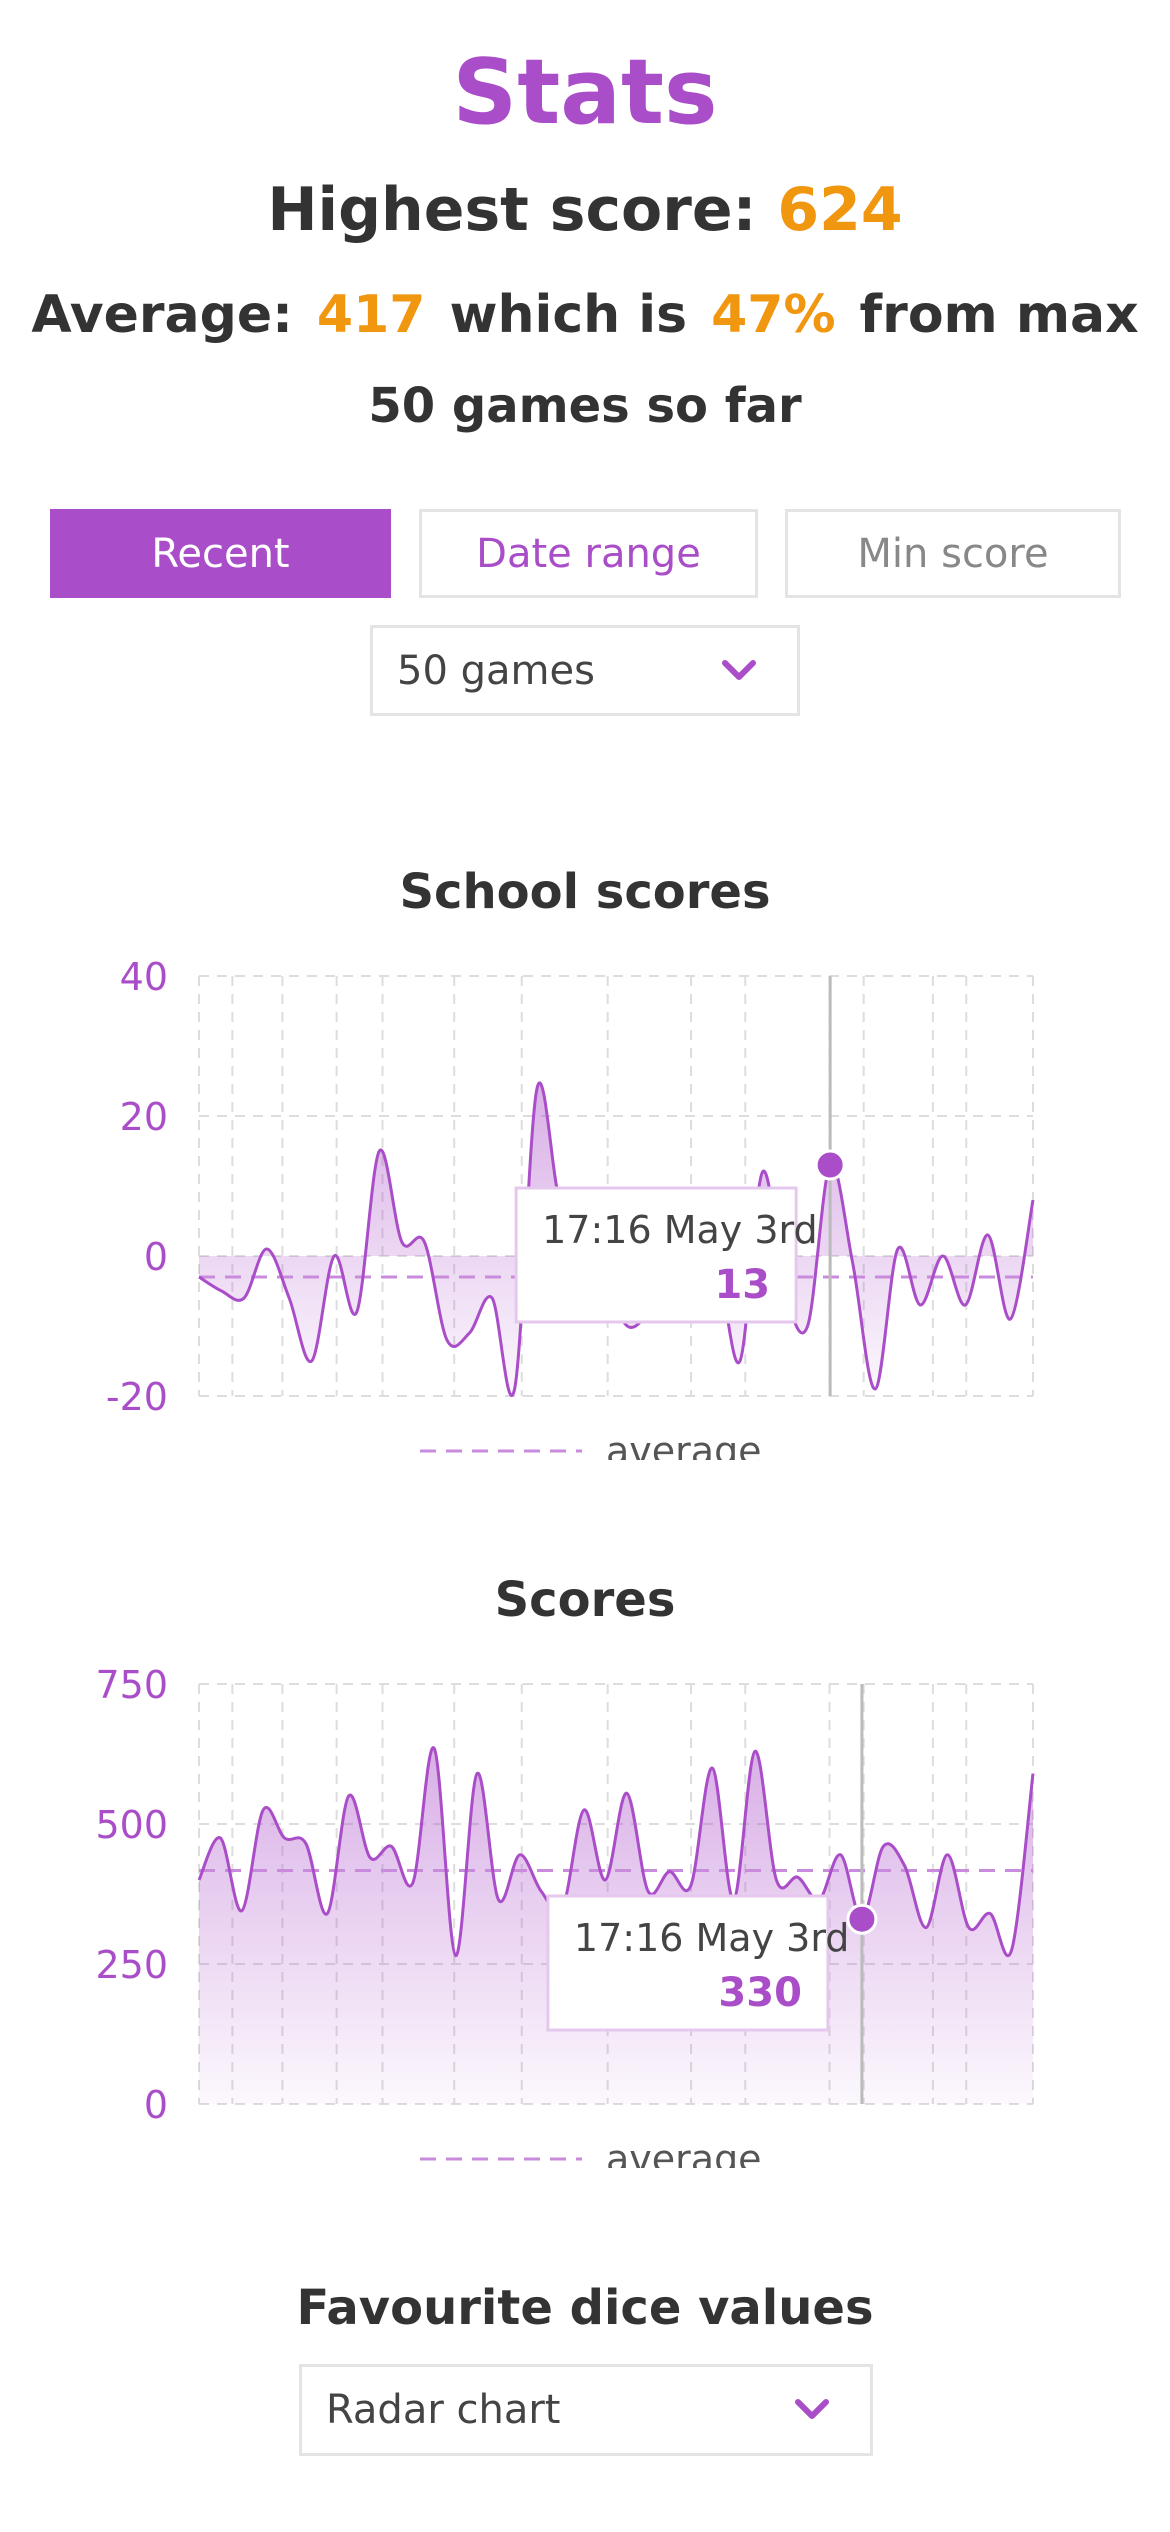 The image size is (1170, 2532). I want to click on y-tick-label: 40, so click(144, 977).